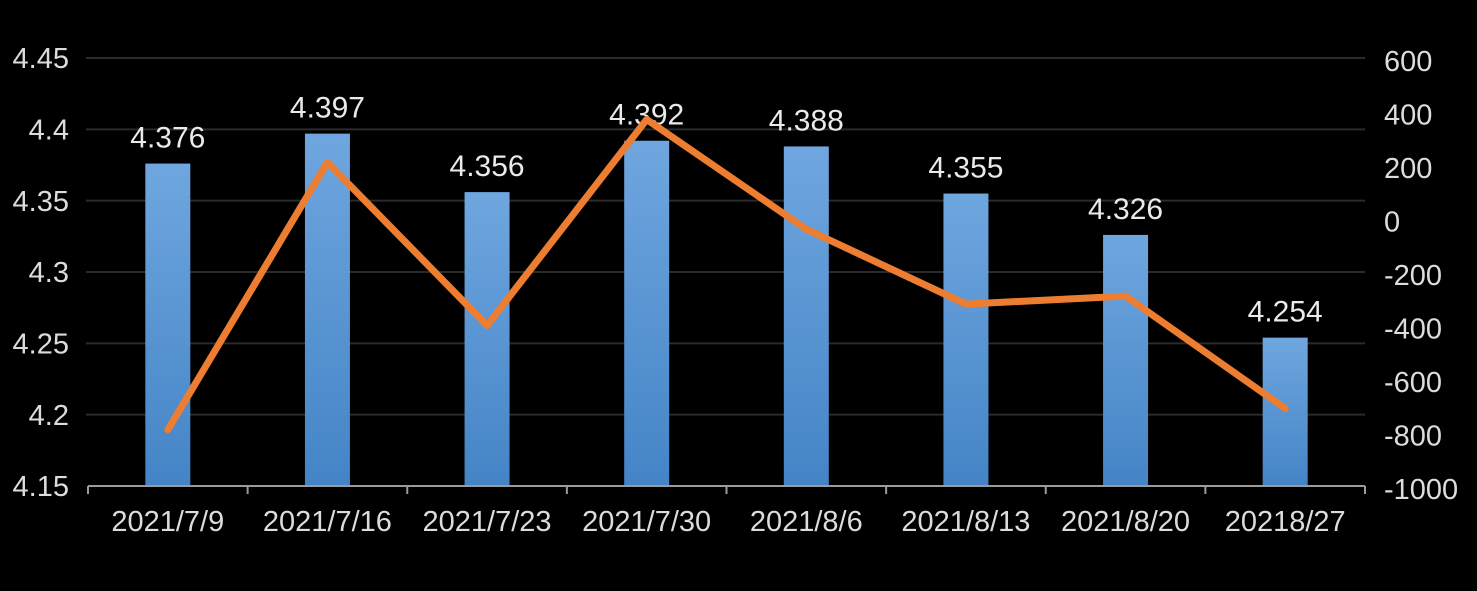 The width and height of the screenshot is (1477, 591). I want to click on right-axis-tick-label: 600, so click(1408, 62).